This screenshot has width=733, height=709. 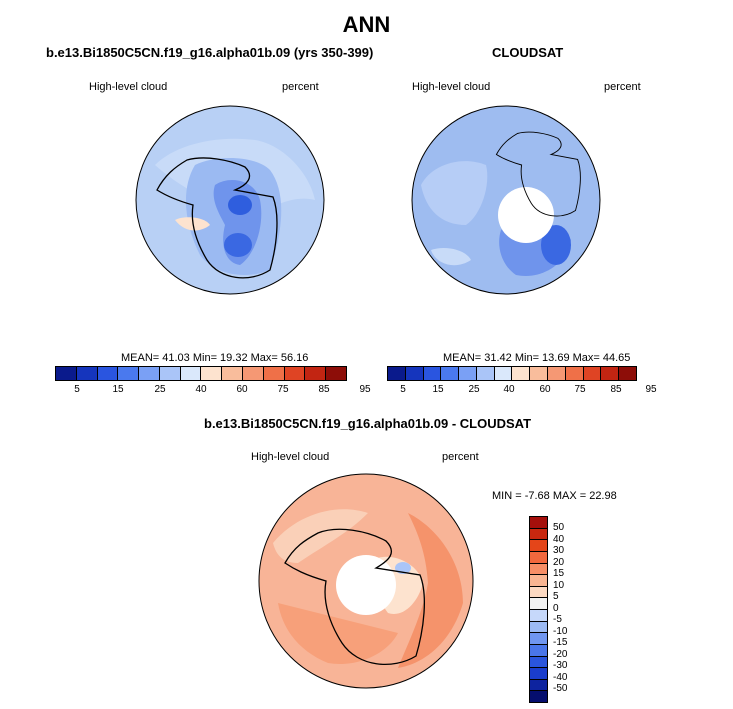 What do you see at coordinates (217, 218) in the screenshot?
I see `panel1-antarctica-coastline` at bounding box center [217, 218].